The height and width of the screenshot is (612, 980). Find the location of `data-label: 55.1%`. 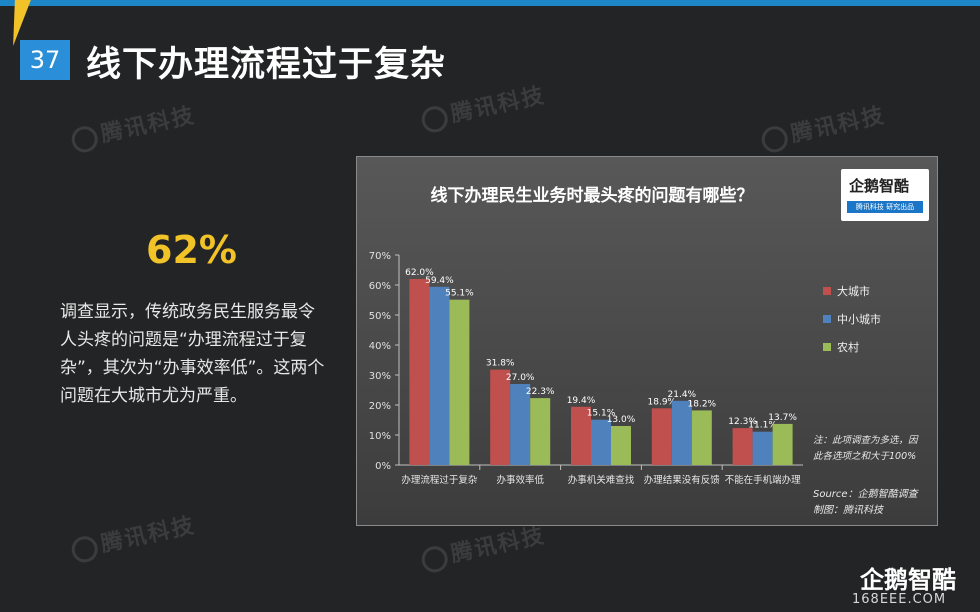

data-label: 55.1% is located at coordinates (459, 294).